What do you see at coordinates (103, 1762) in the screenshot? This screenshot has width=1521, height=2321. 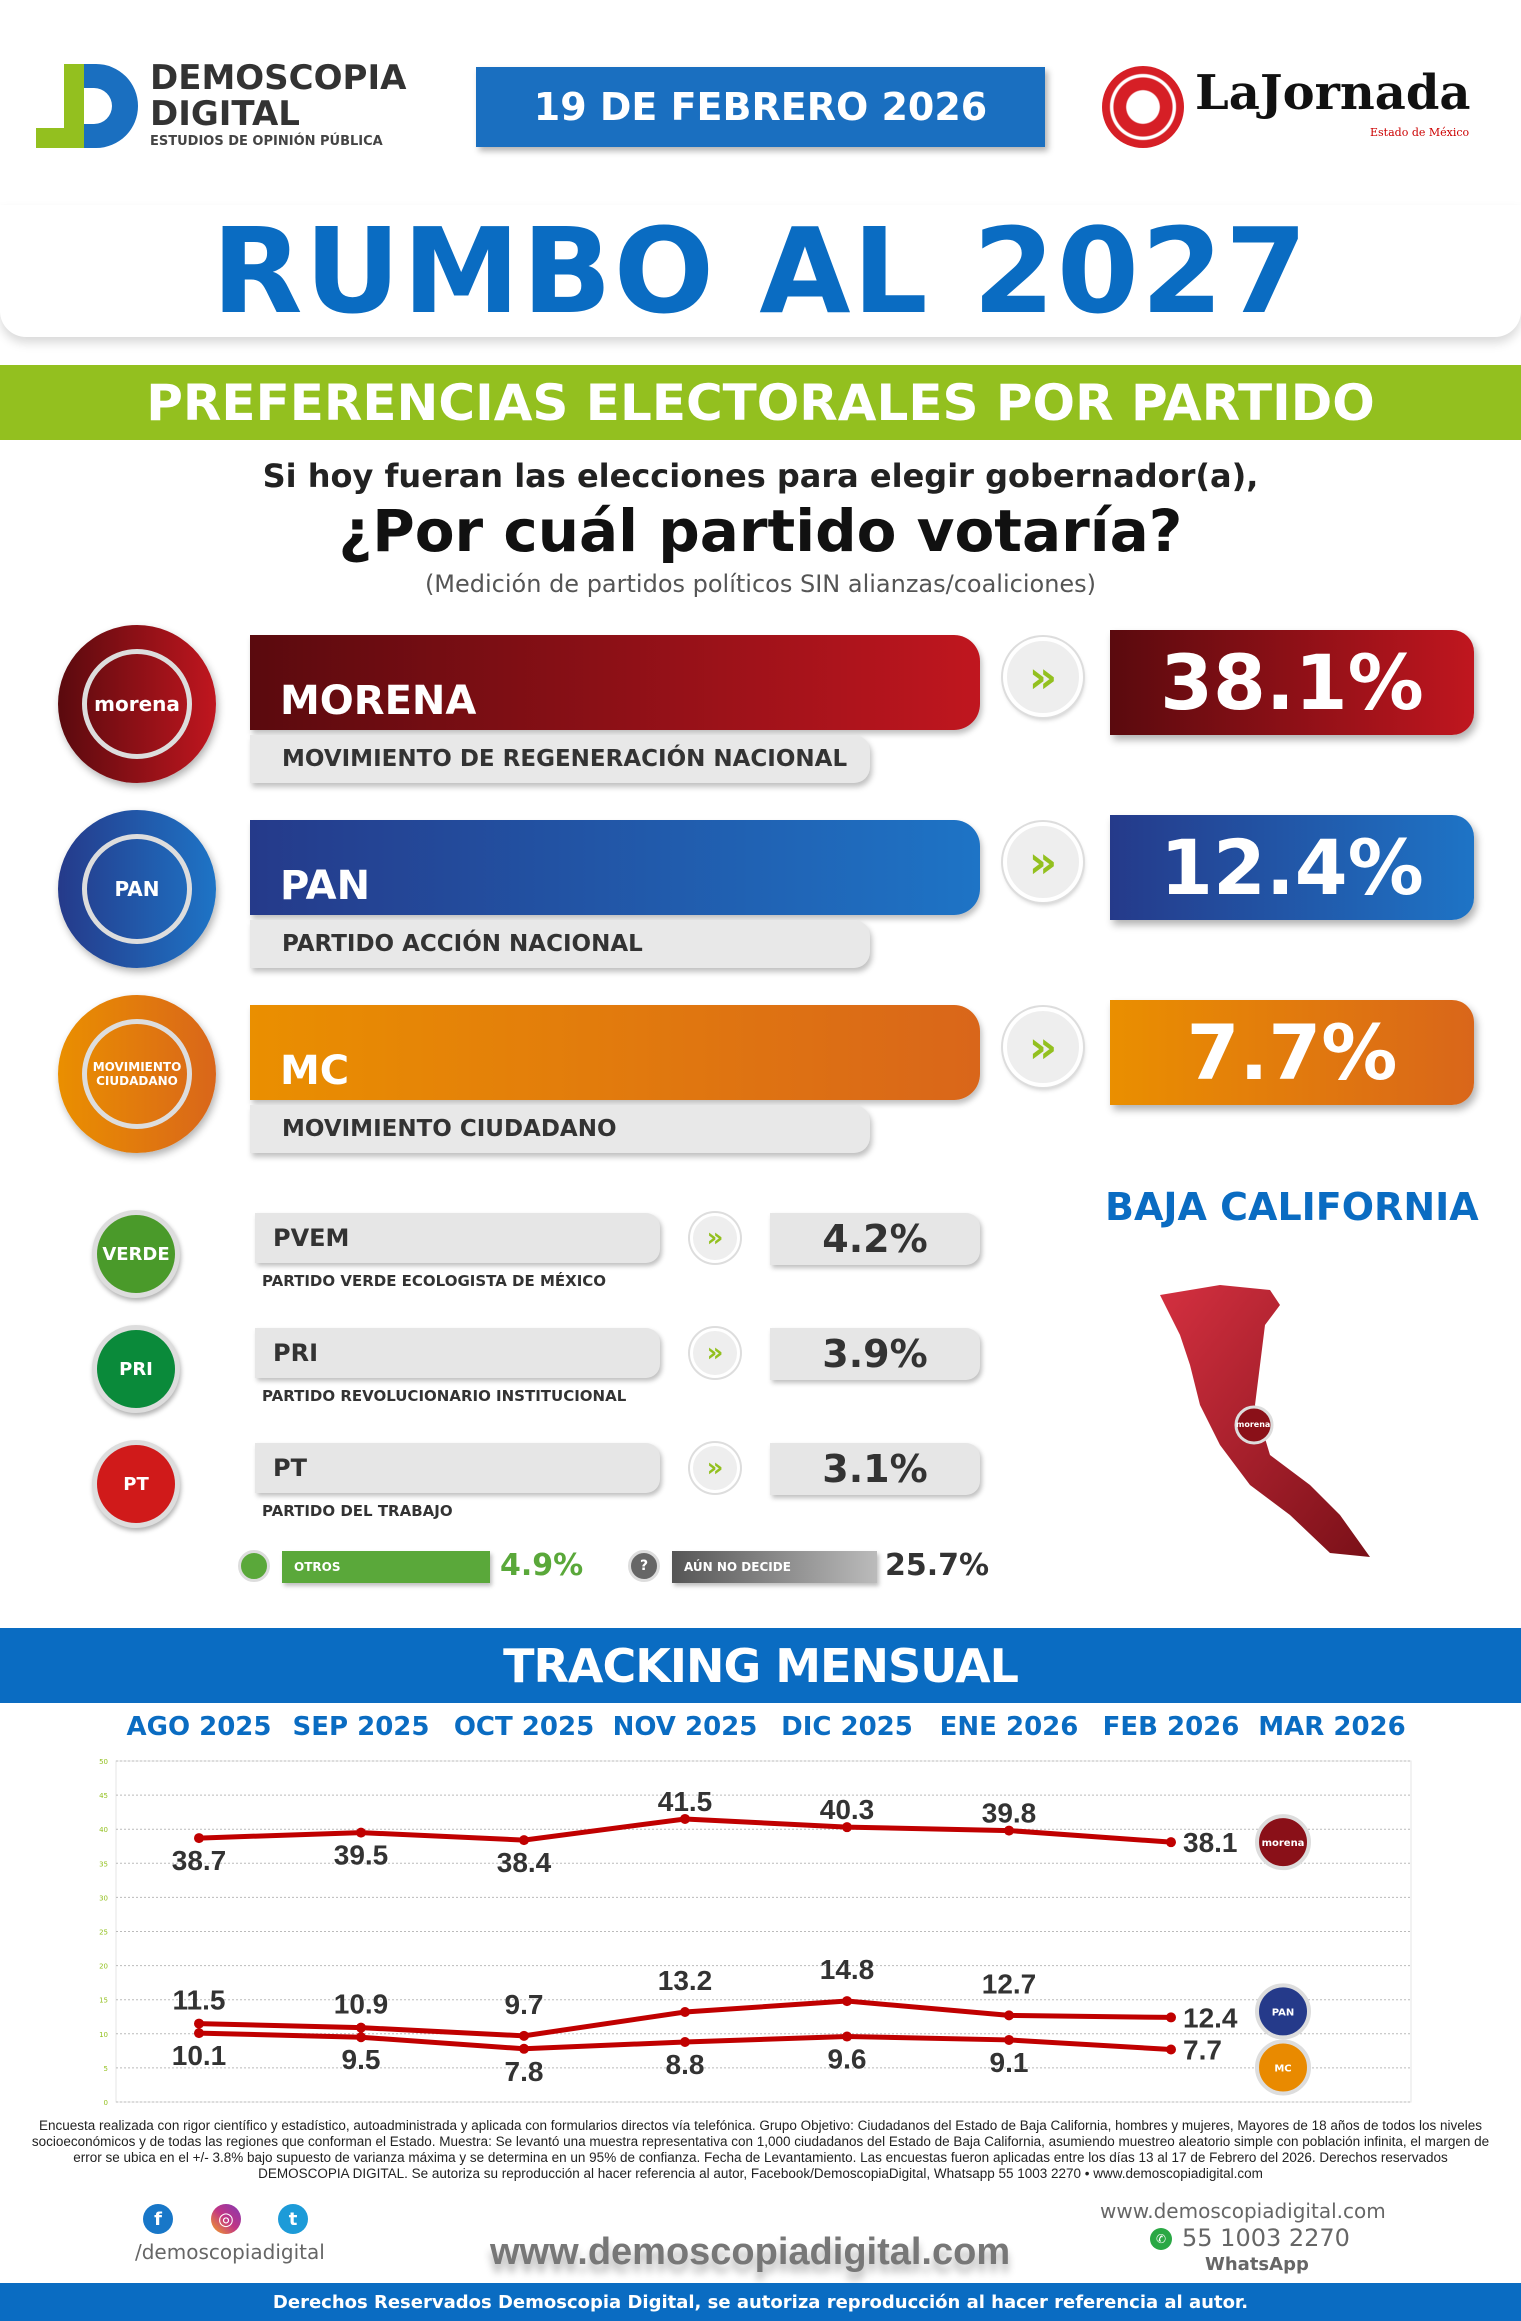 I see `y-tick-label: 50` at bounding box center [103, 1762].